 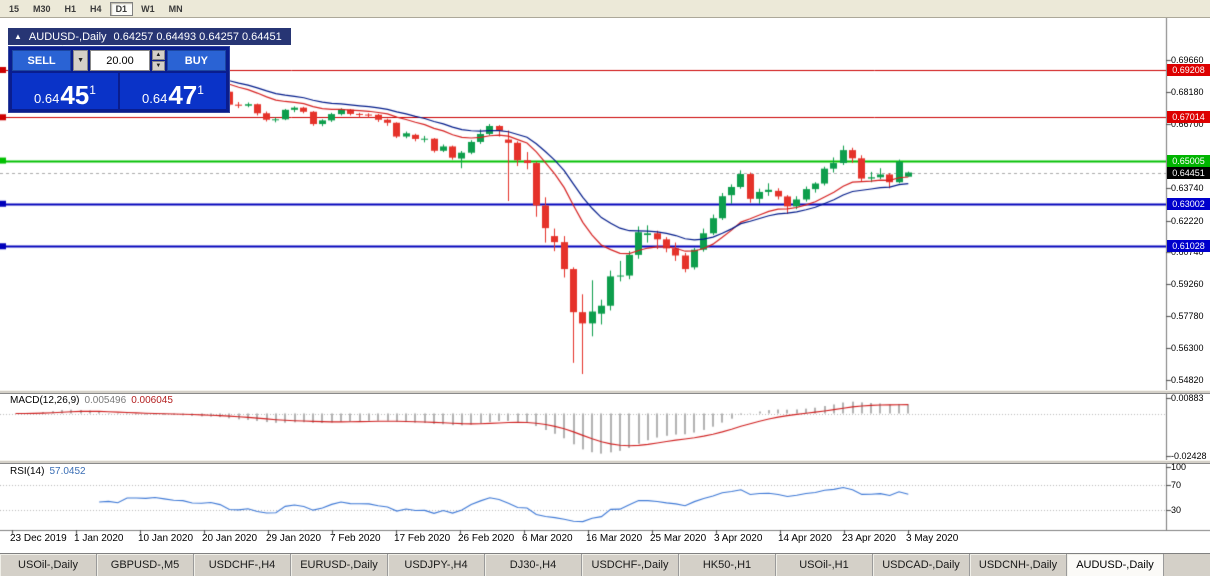 What do you see at coordinates (175, 8) in the screenshot?
I see `timeframe-button-mn: MN` at bounding box center [175, 8].